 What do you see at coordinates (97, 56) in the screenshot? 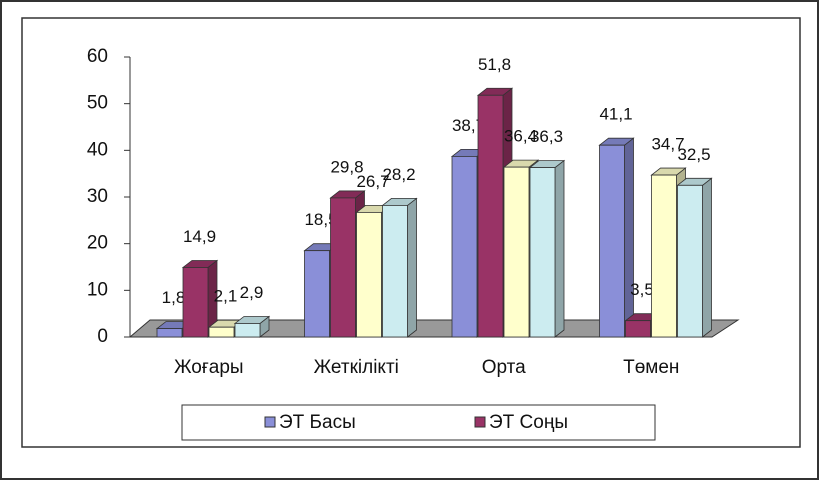
I see `y-tick-label: 60` at bounding box center [97, 56].